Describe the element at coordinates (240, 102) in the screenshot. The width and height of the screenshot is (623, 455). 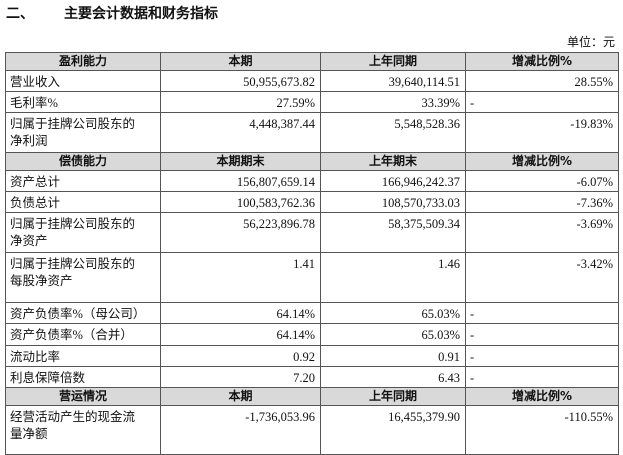
I see `value-cell: 27.59%` at that location.